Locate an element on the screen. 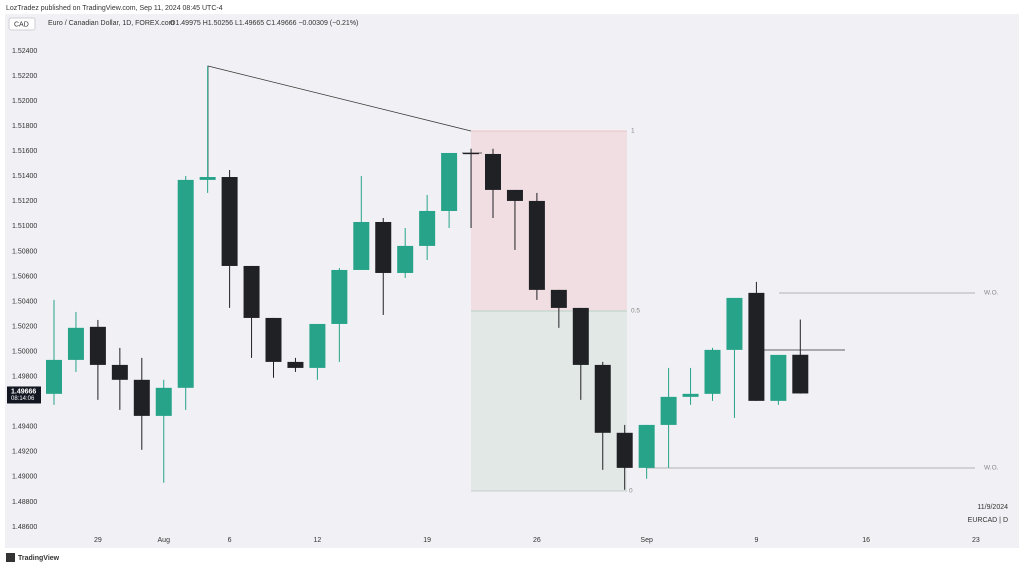 The height and width of the screenshot is (568, 1024). x-tick-label: 29 is located at coordinates (98, 540).